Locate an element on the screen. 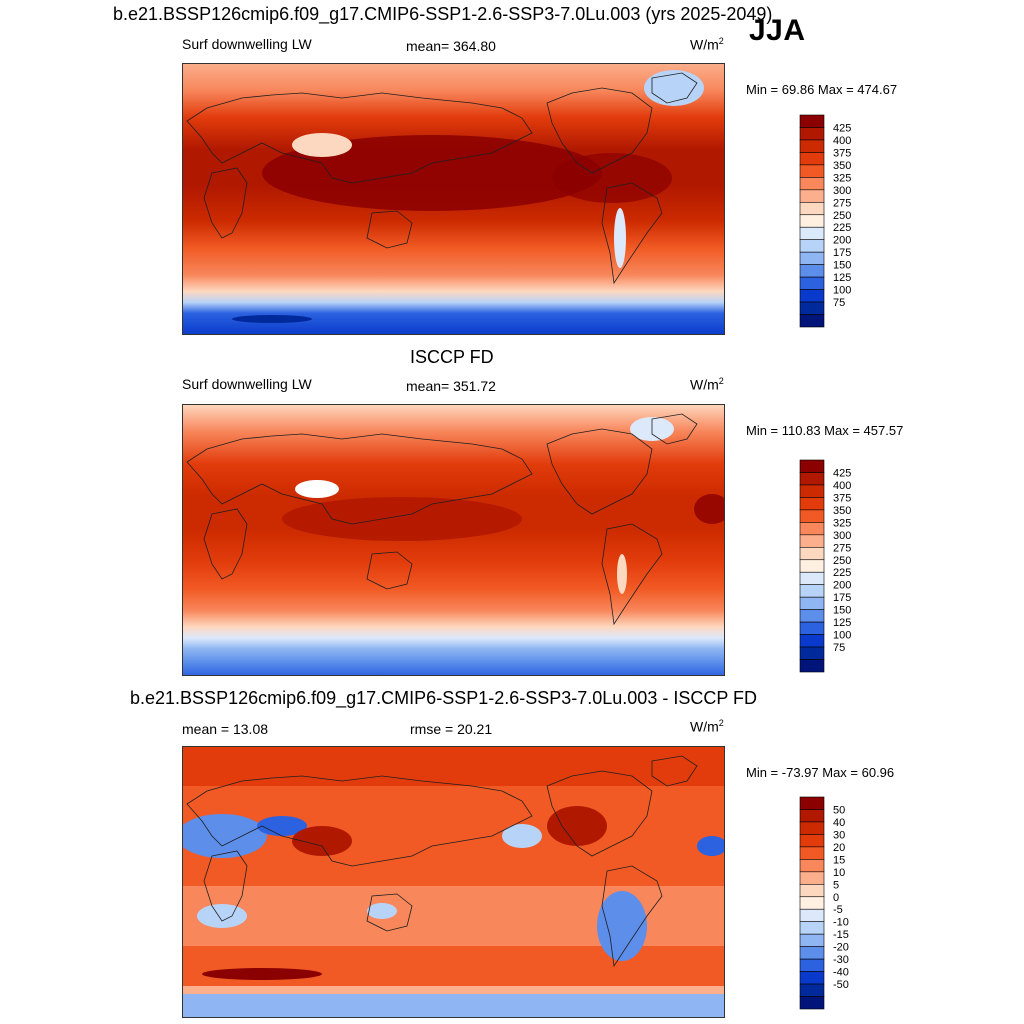 The image size is (1024, 1024). panel2-title: ISCCP FD is located at coordinates (452, 357).